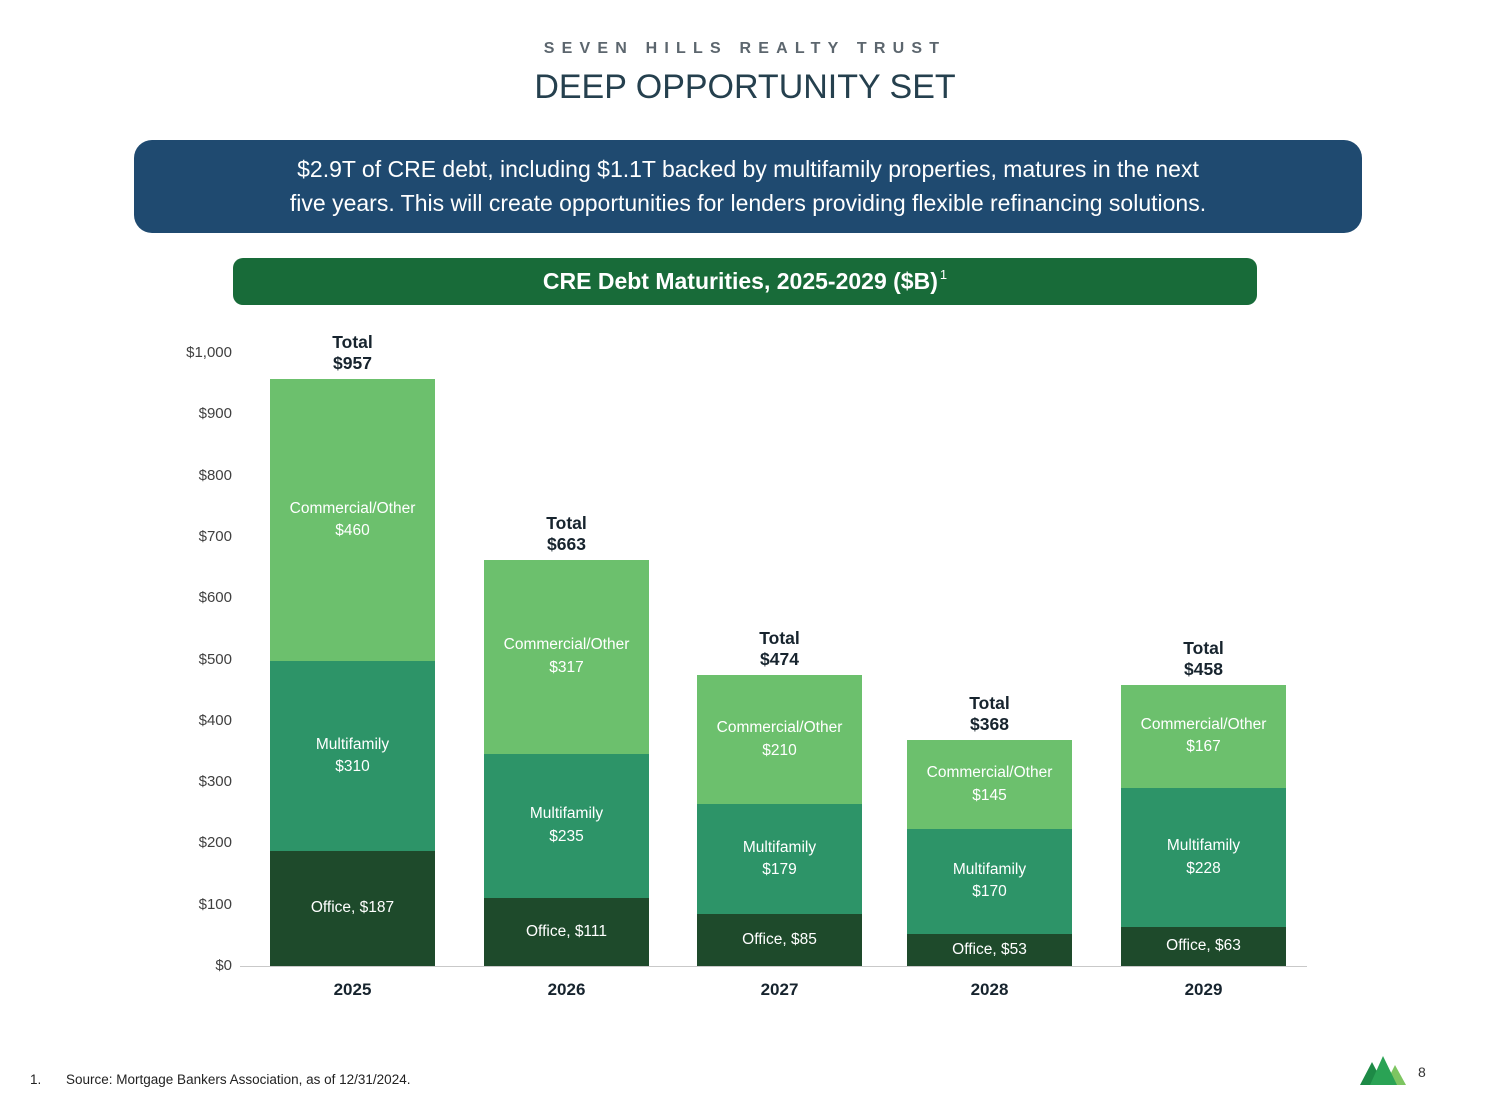 Image resolution: width=1490 pixels, height=1098 pixels. What do you see at coordinates (215, 782) in the screenshot?
I see `y-axis-tick-label: $300` at bounding box center [215, 782].